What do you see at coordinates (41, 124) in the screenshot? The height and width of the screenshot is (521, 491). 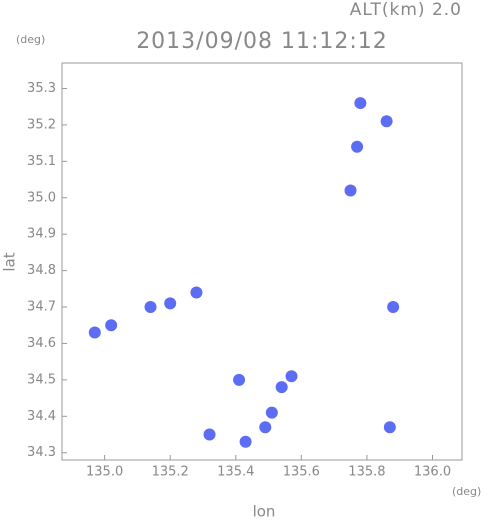 I see `y-tick-label: 35.2` at bounding box center [41, 124].